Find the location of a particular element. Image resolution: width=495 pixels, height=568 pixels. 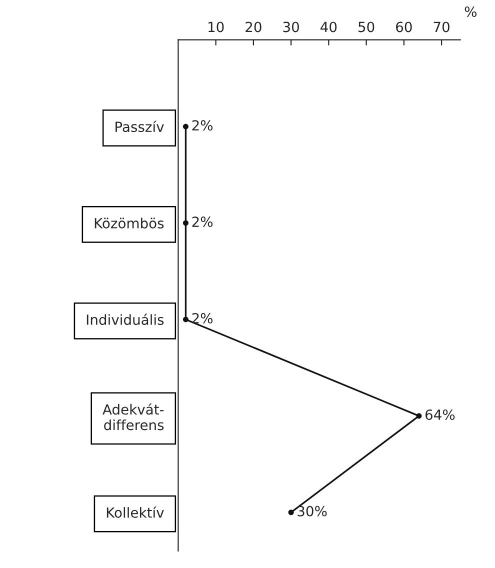

x-tick-label: 10 is located at coordinates (216, 27).